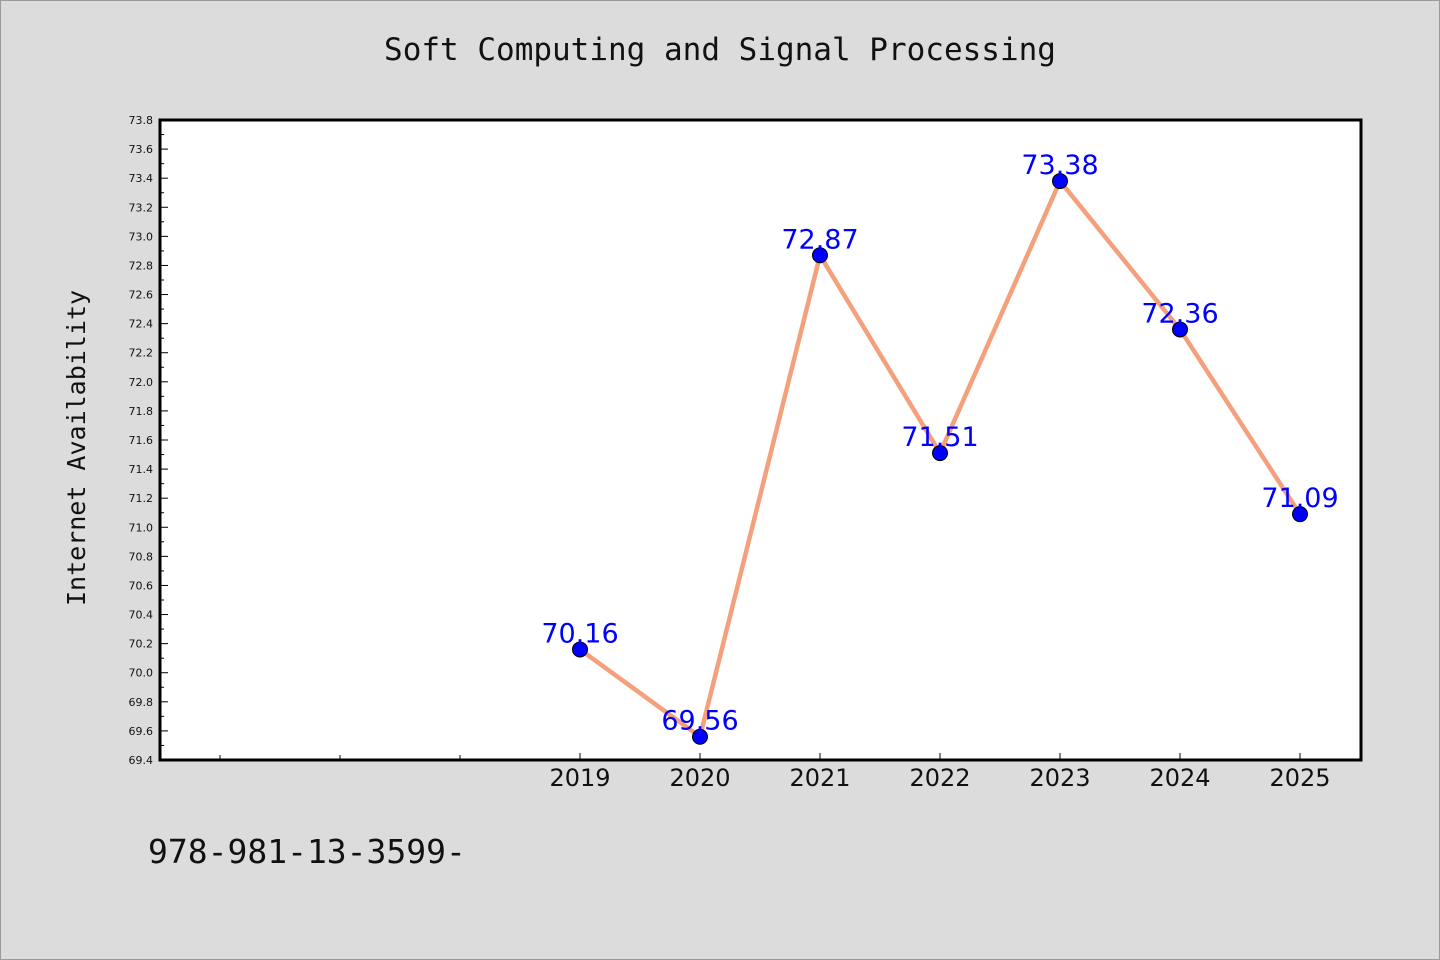  What do you see at coordinates (141, 731) in the screenshot?
I see `y-tick-label: 69.6` at bounding box center [141, 731].